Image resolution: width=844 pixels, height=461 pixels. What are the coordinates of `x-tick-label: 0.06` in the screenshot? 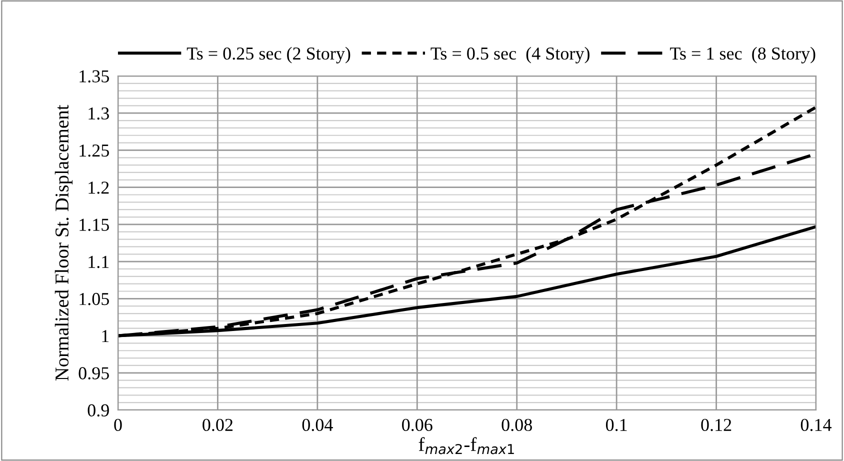 It's located at (417, 425).